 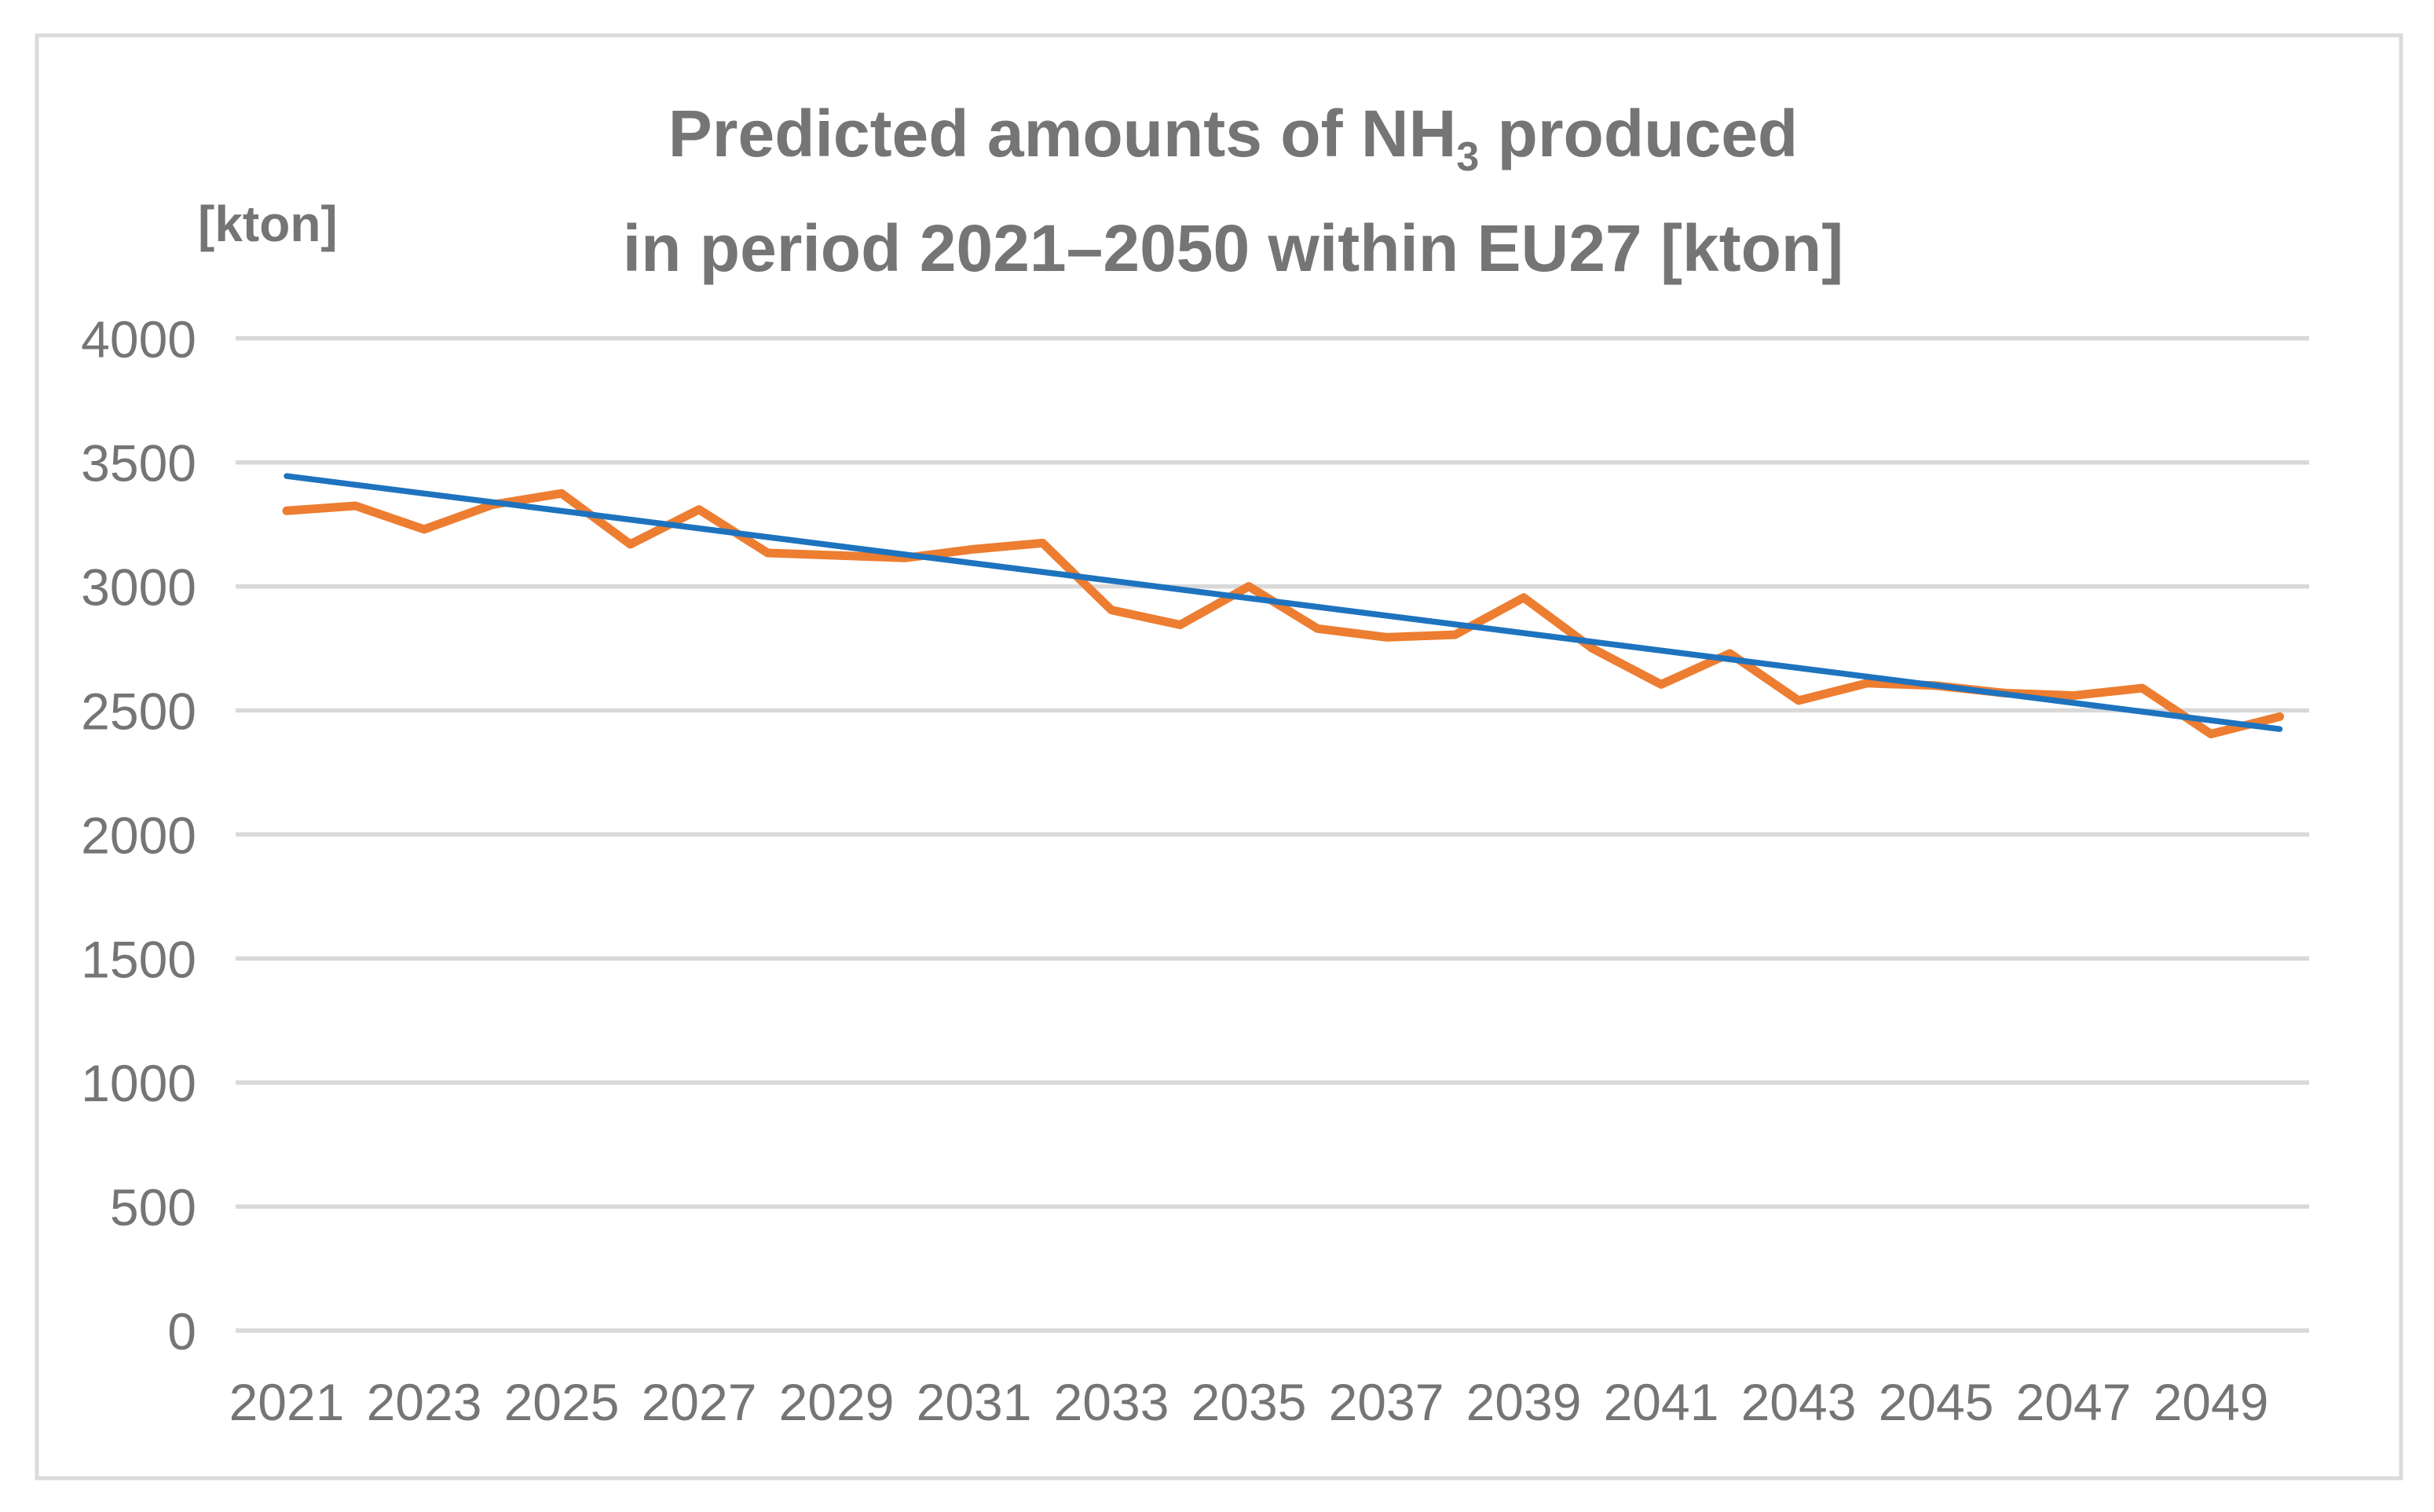 I want to click on y-tick-label: 0, so click(x=181, y=1331).